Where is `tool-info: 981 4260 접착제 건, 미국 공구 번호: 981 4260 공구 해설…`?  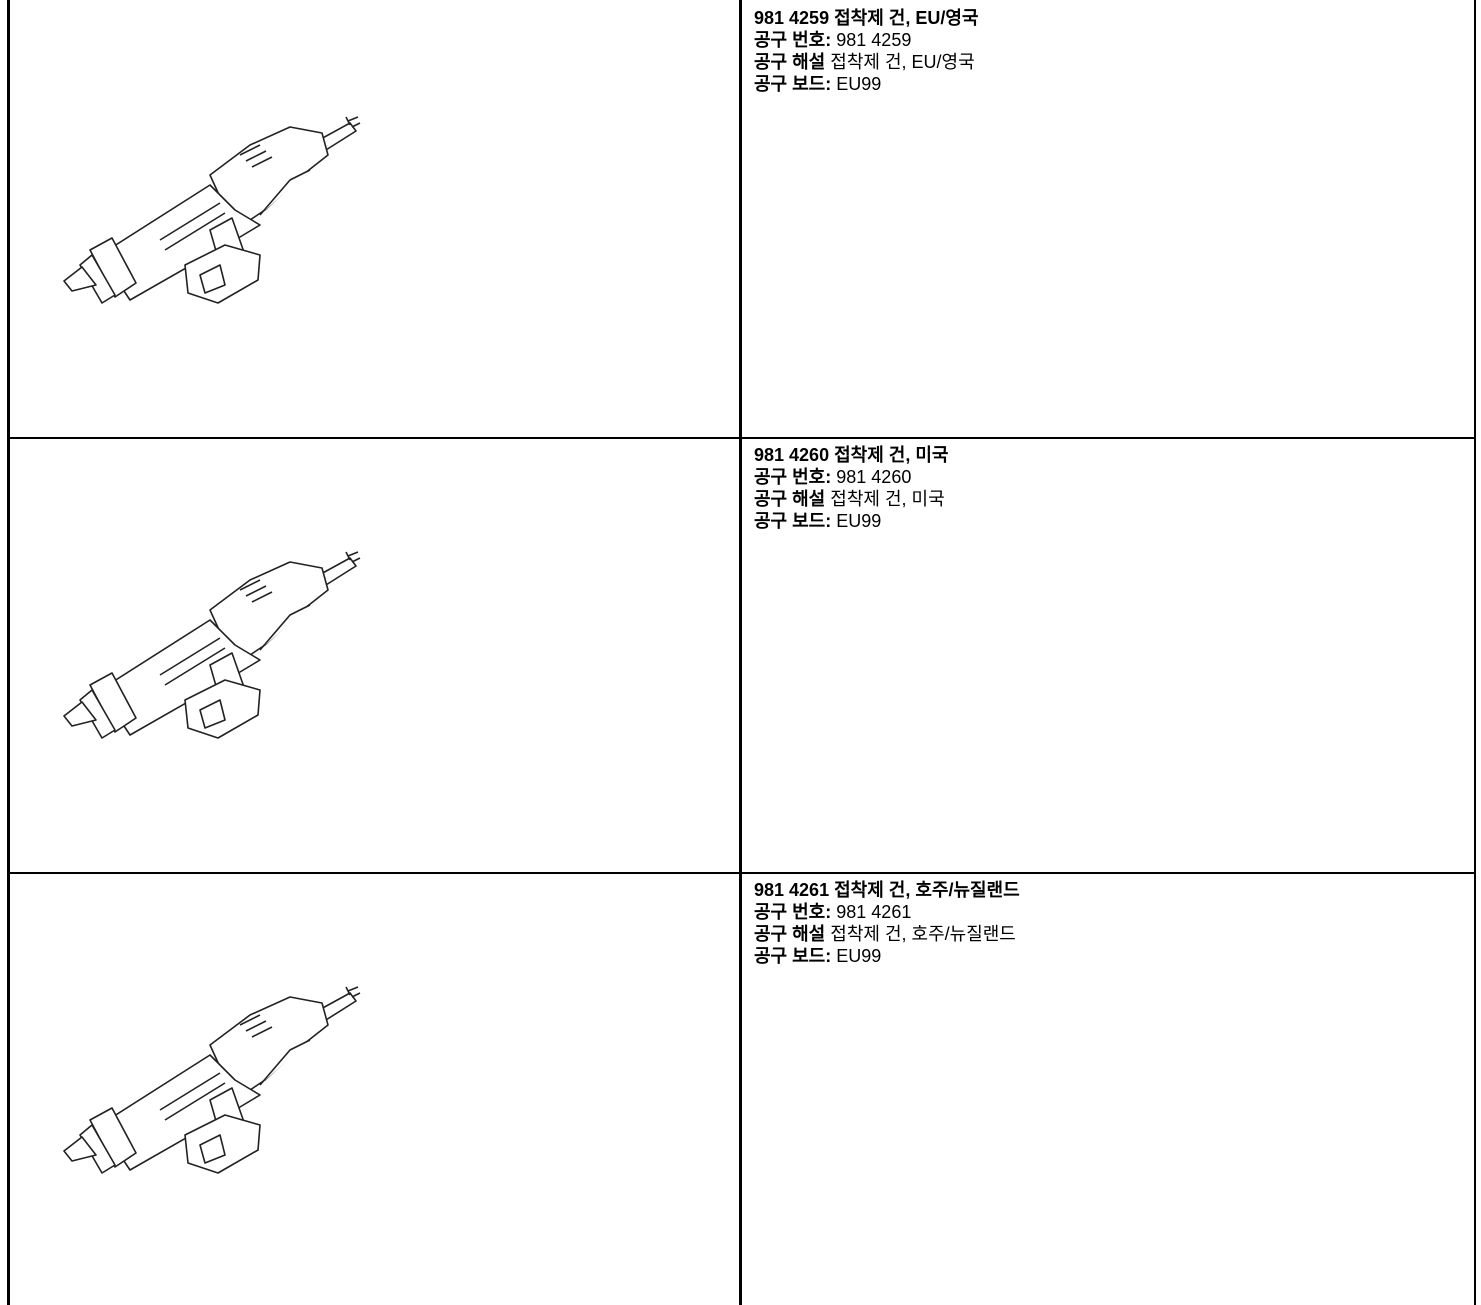 tool-info: 981 4260 접착제 건, 미국 공구 번호: 981 4260 공구 해설… is located at coordinates (851, 488).